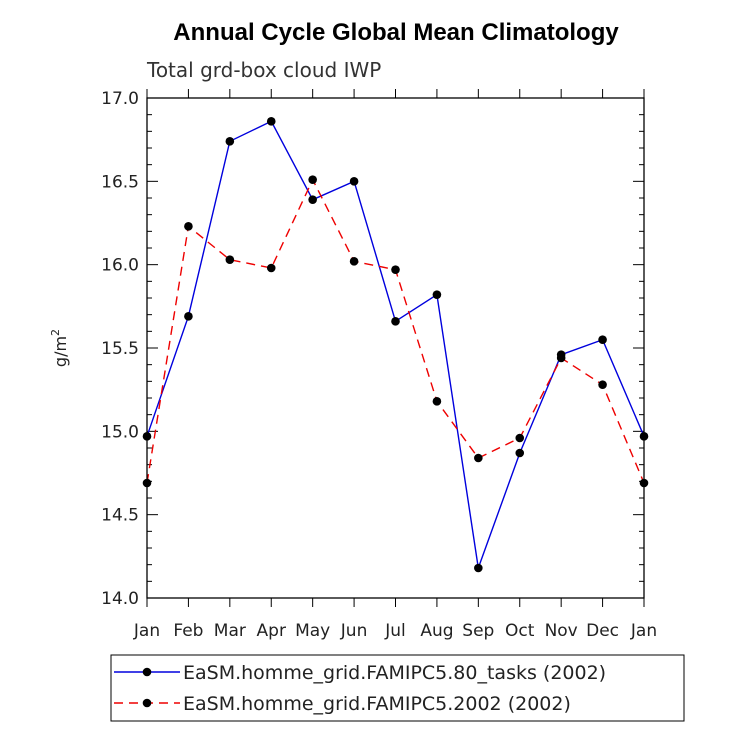  What do you see at coordinates (520, 631) in the screenshot?
I see `x-tick-label: Oct` at bounding box center [520, 631].